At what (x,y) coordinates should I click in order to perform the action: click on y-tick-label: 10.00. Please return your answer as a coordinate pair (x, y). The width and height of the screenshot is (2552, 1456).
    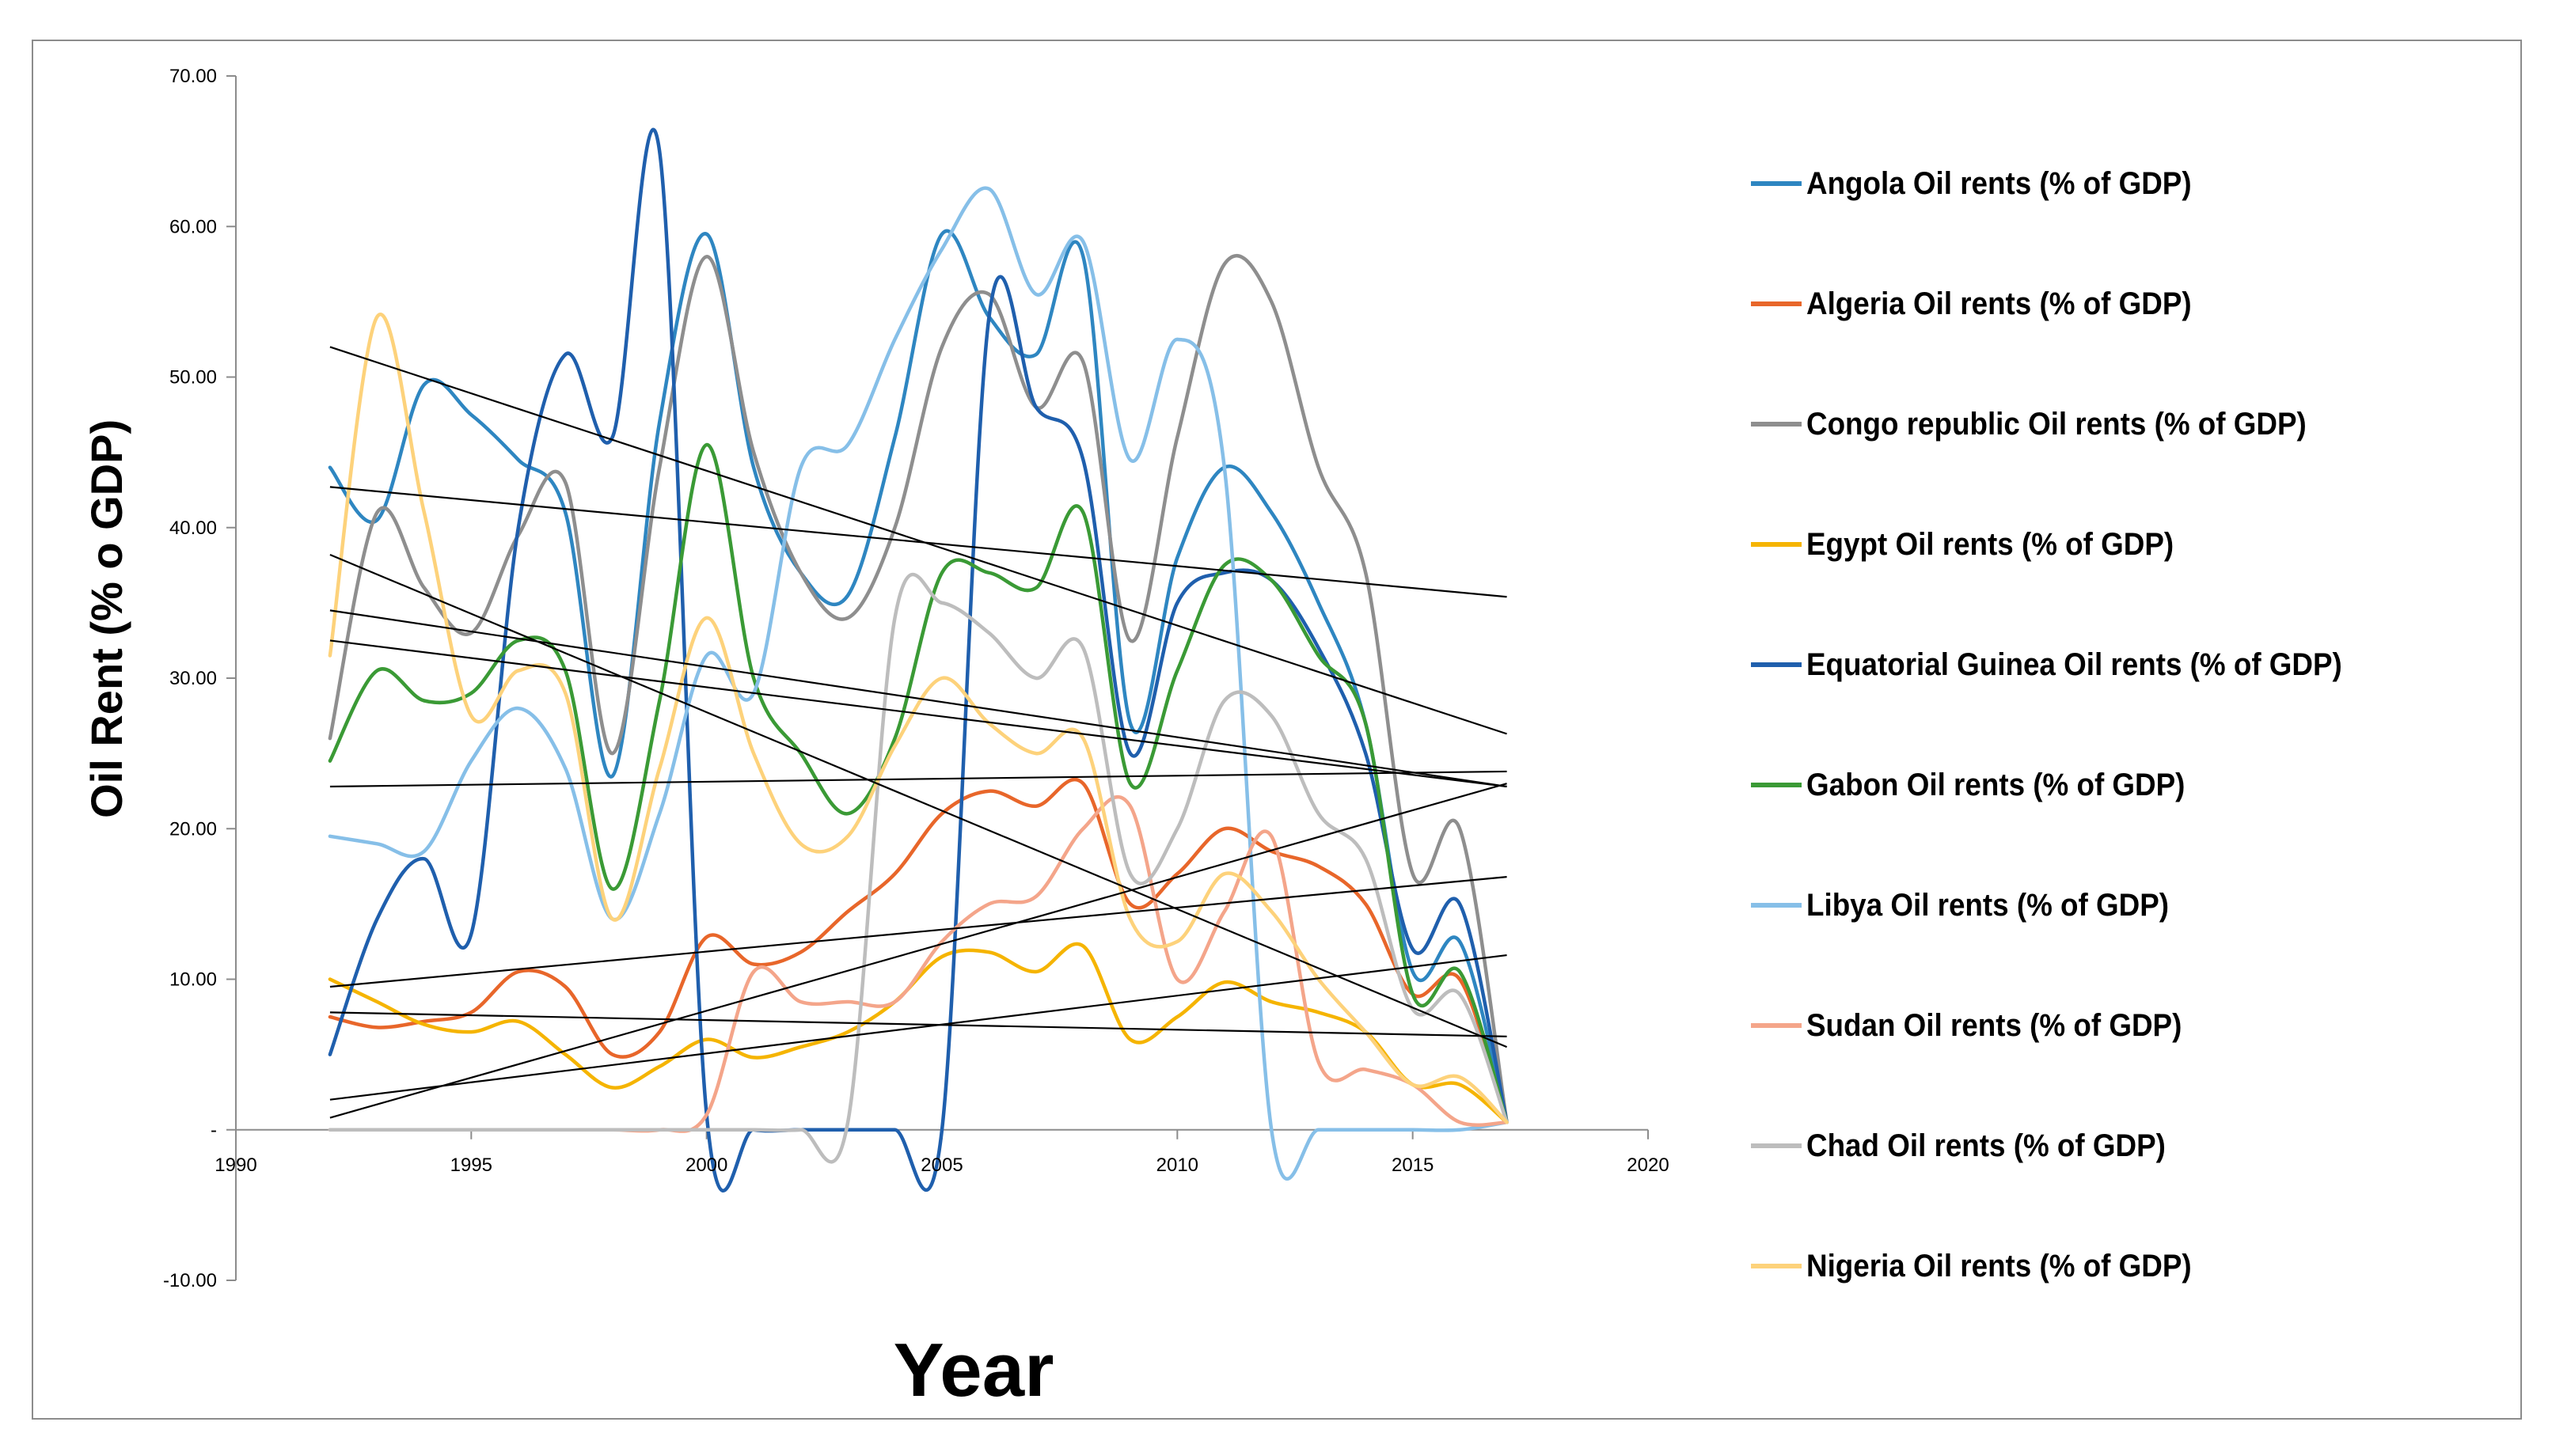
    Looking at the image, I should click on (193, 980).